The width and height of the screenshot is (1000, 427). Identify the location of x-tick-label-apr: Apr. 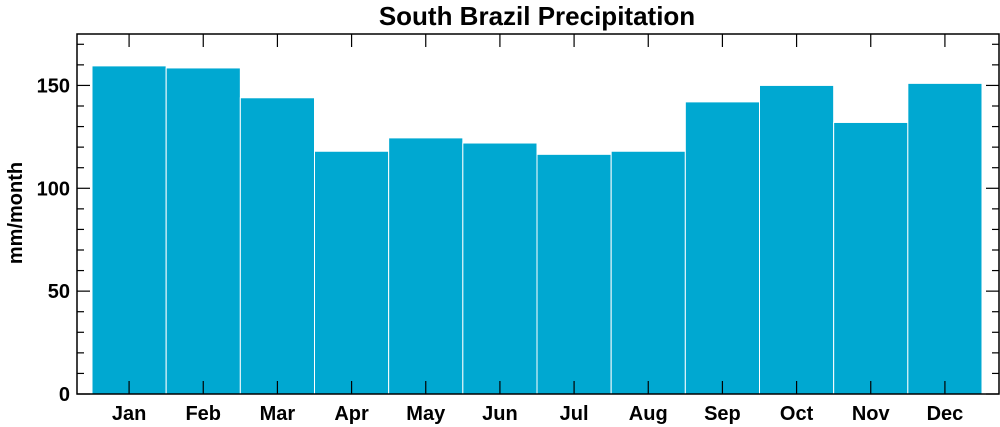
(351, 414).